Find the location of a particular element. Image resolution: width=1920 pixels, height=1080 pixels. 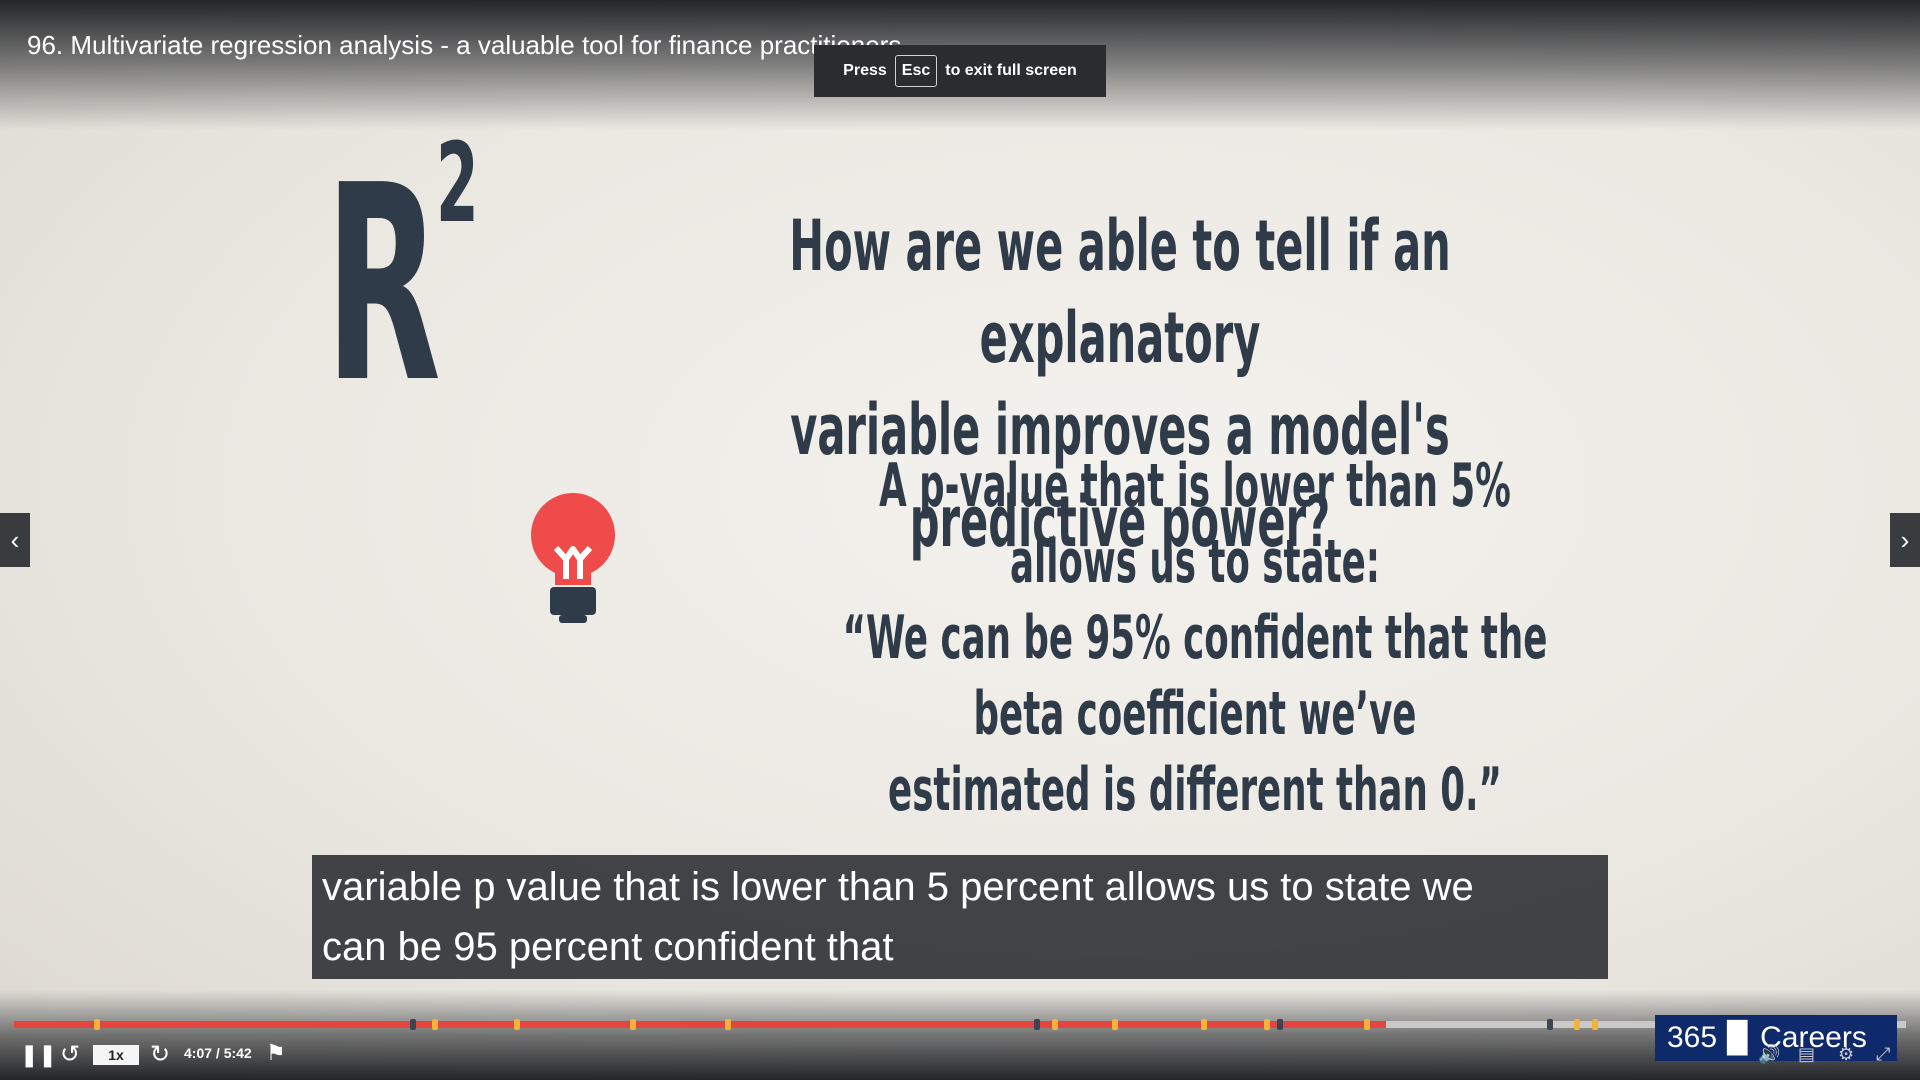

rewind-button: ↺ is located at coordinates (70, 1054).